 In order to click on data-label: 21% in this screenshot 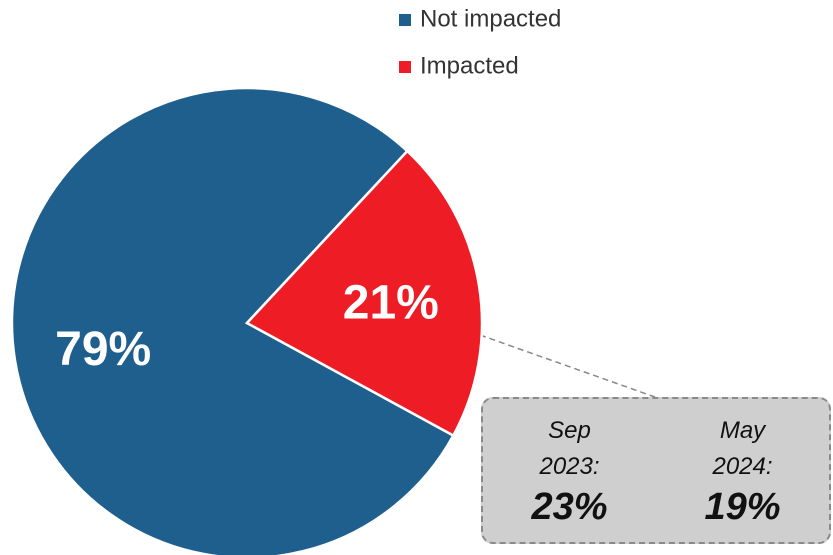, I will do `click(391, 302)`.